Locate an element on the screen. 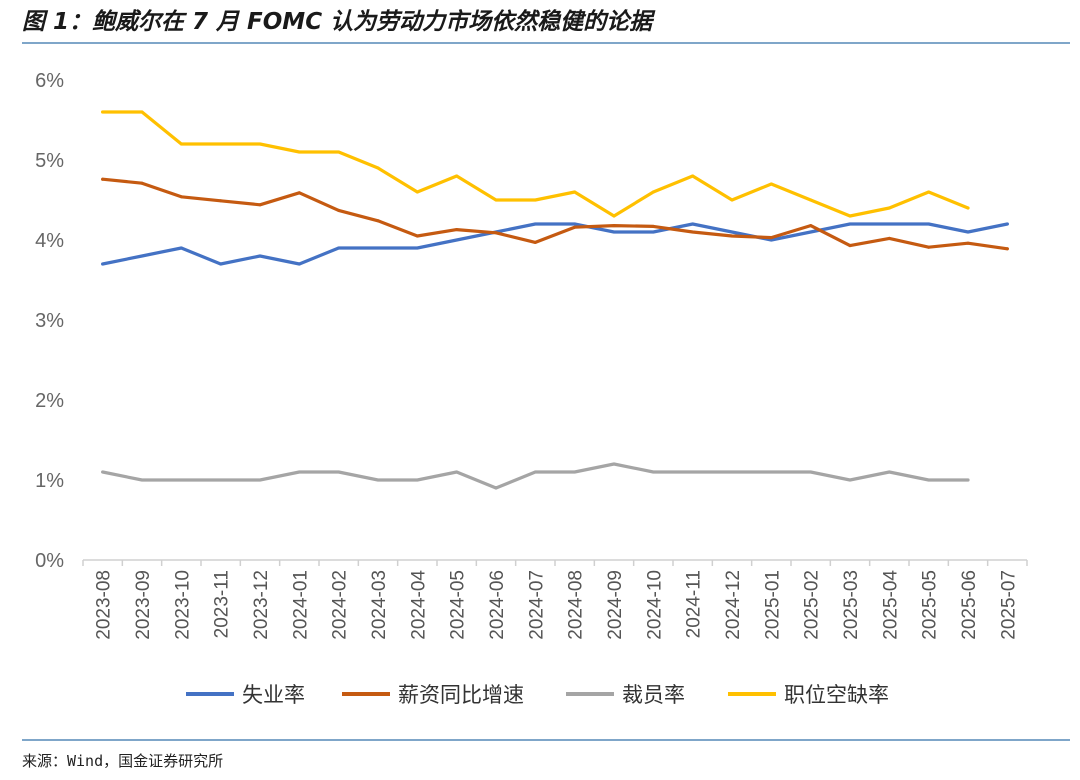  x-tick-label: 2024-12 is located at coordinates (733, 605).